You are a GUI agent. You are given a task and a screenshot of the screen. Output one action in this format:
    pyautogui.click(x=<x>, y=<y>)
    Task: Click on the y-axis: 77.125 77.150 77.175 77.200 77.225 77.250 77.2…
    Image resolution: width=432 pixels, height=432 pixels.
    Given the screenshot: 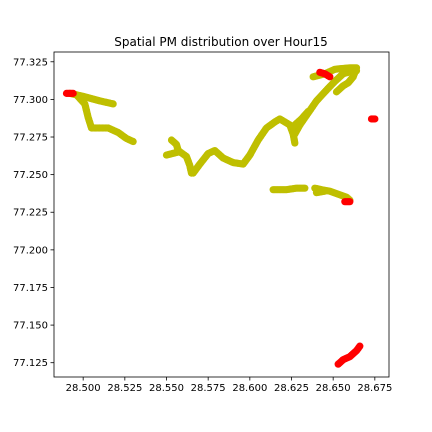 What is the action you would take?
    pyautogui.click(x=33, y=213)
    